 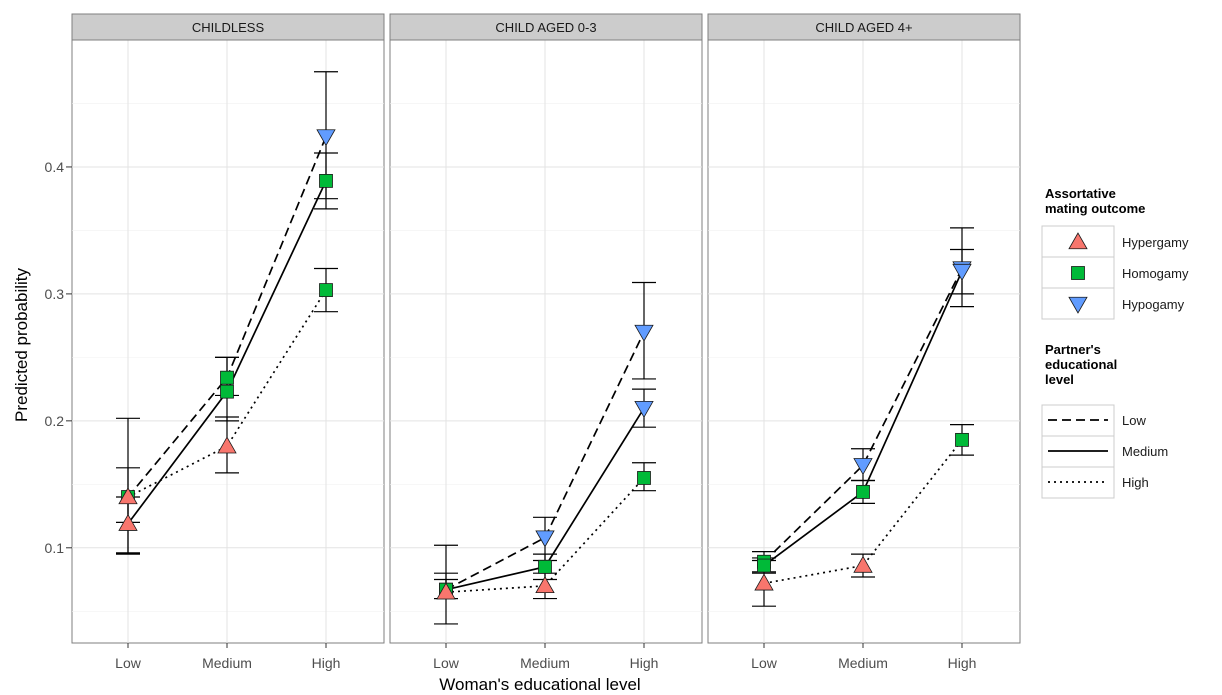 I want to click on legend-title-line: educational, so click(x=1081, y=364).